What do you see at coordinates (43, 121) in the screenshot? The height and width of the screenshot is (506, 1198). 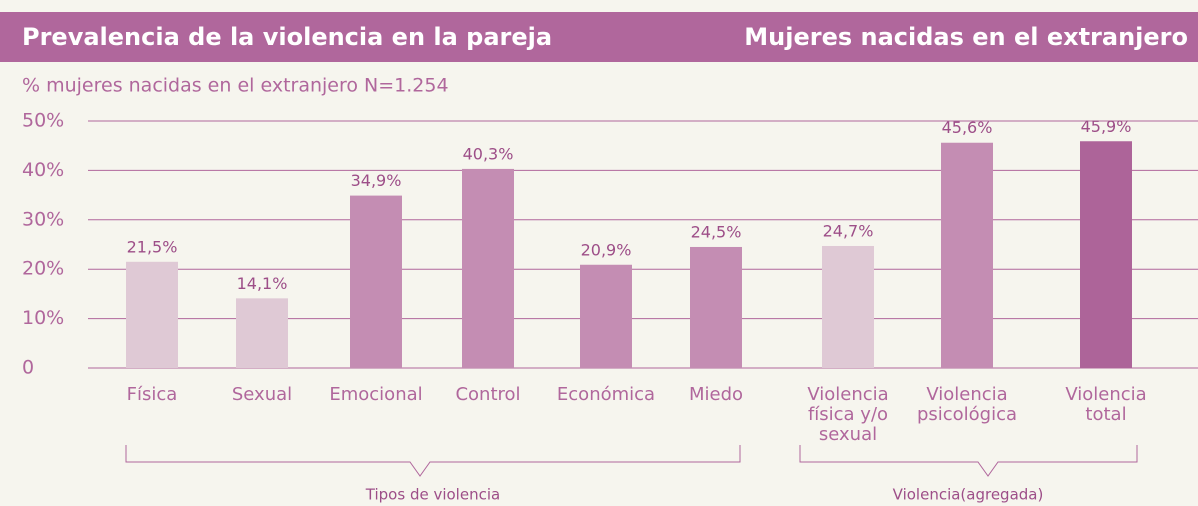 I see `y-tick-label: 50%` at bounding box center [43, 121].